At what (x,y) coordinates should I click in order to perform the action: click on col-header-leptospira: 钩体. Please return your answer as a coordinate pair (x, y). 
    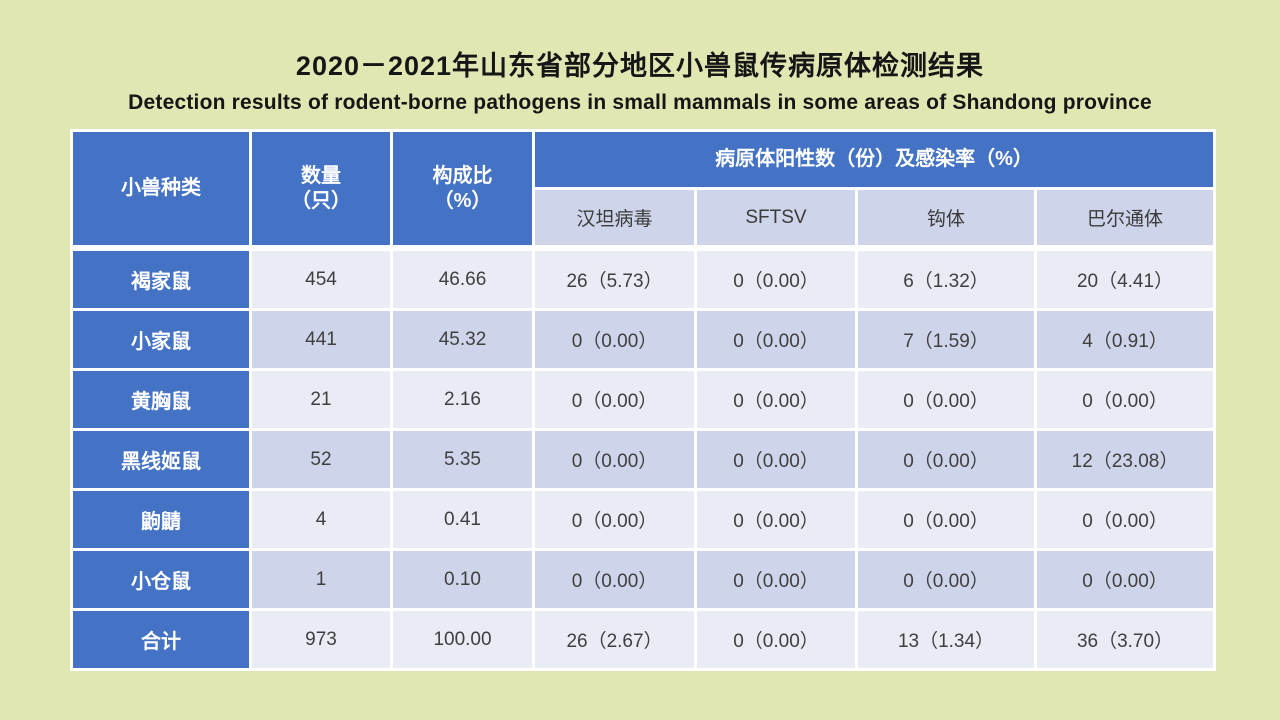
    Looking at the image, I should click on (946, 219).